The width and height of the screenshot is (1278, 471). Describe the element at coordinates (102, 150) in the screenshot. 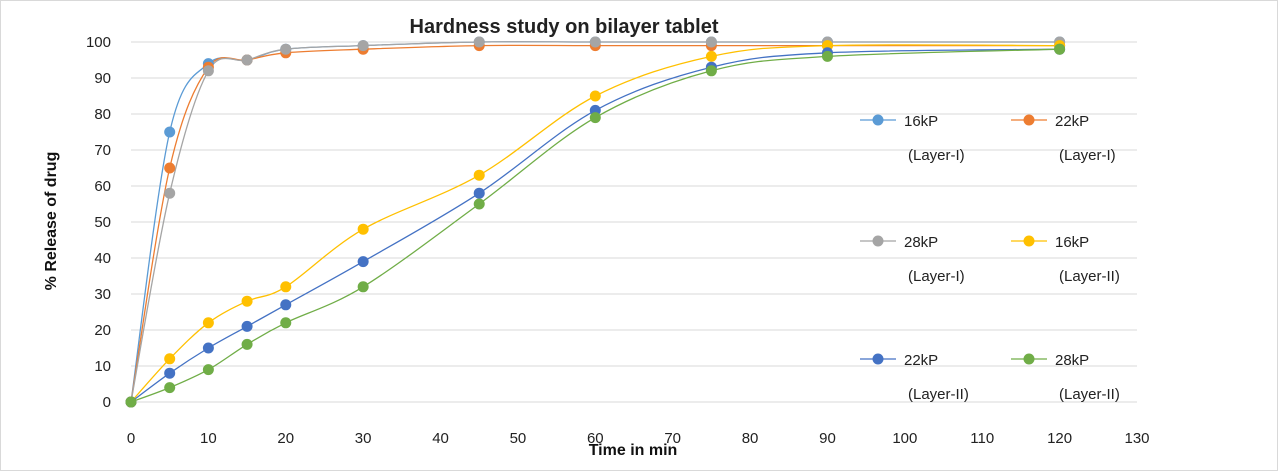

I see `y-tick-label: 70` at that location.